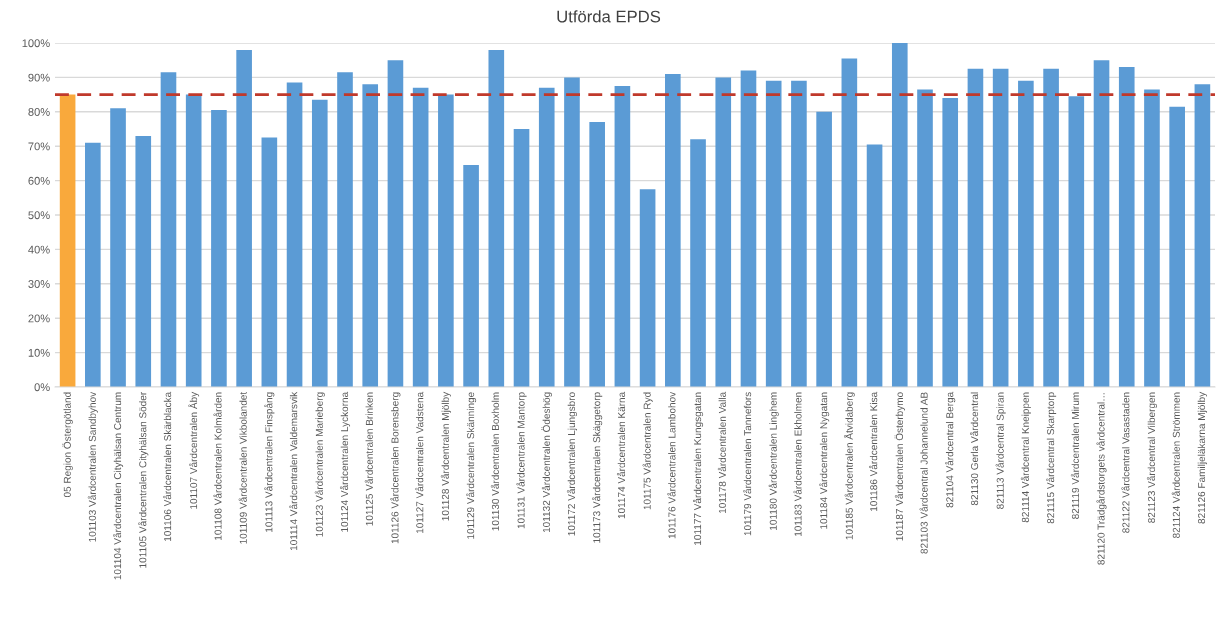 This screenshot has width=1217, height=643. What do you see at coordinates (42, 387) in the screenshot?
I see `y-tick-label: 0%` at bounding box center [42, 387].